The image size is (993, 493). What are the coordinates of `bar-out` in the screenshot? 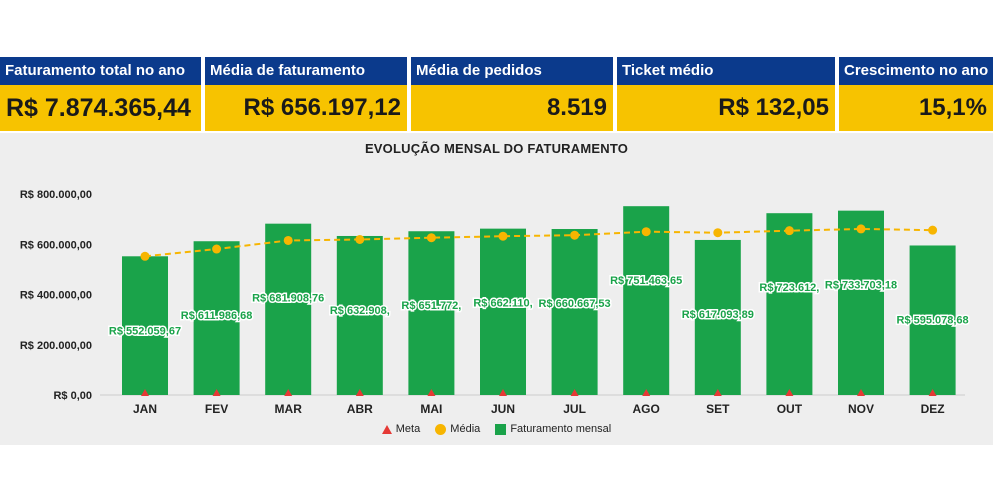 It's located at (789, 304).